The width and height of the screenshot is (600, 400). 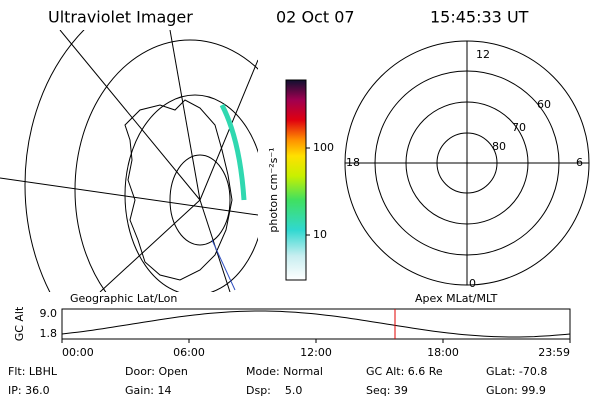 I want to click on altitude-ytick: 1.8, so click(x=49, y=333).